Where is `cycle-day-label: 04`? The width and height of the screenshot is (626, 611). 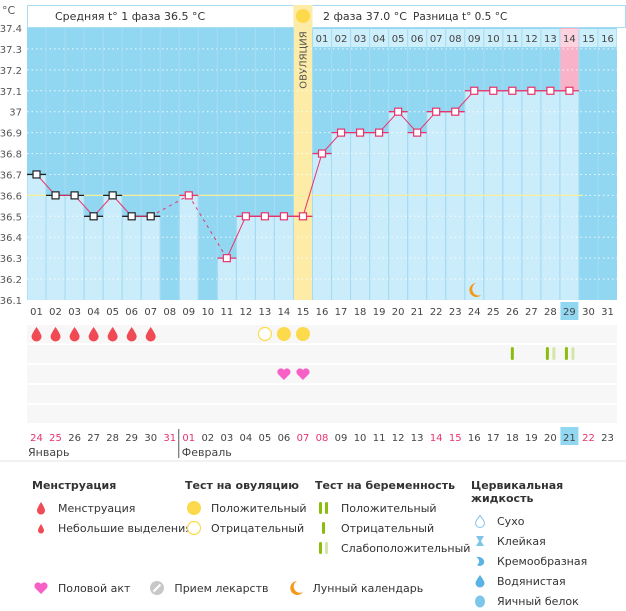 cycle-day-label: 04 is located at coordinates (93, 312).